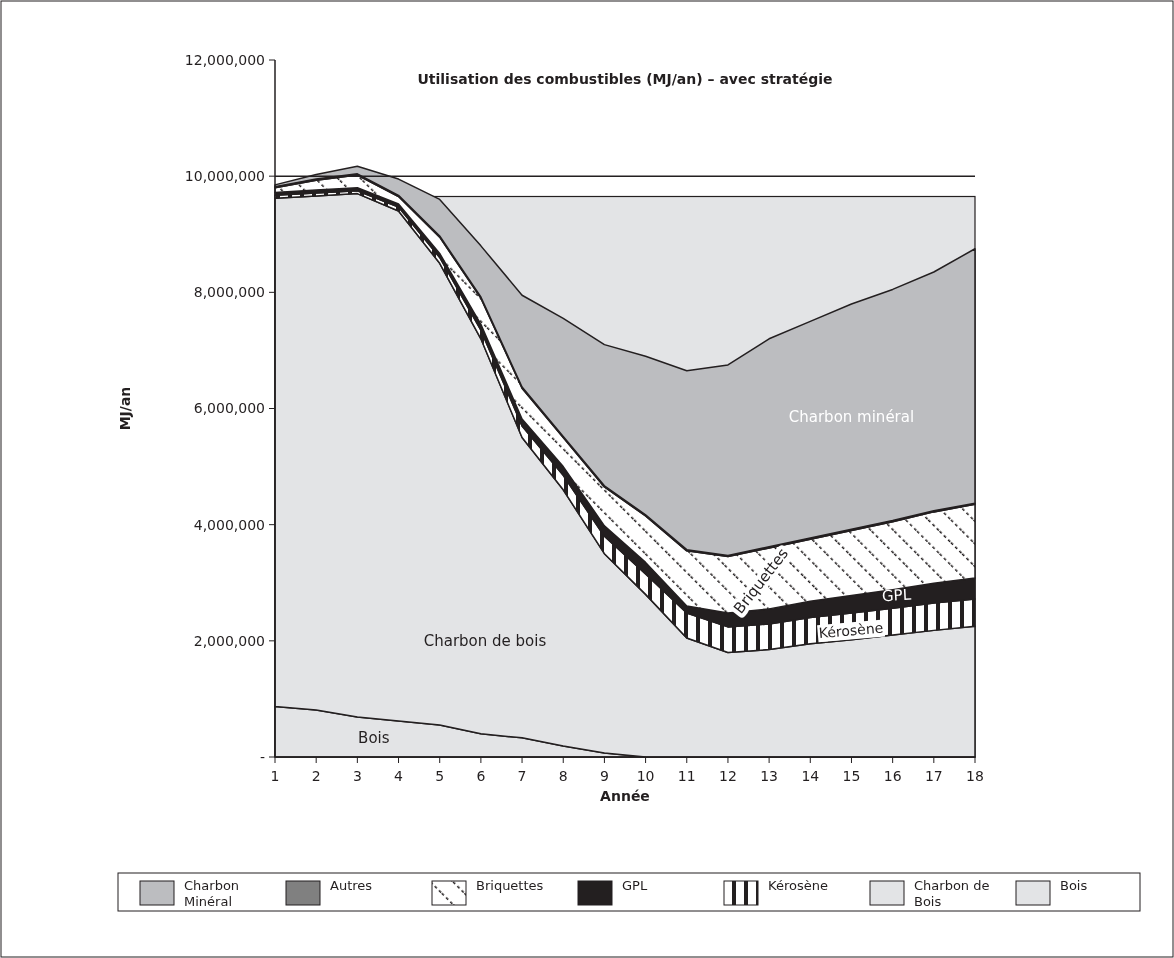  Describe the element at coordinates (522, 776) in the screenshot. I see `x-tick-label: 7` at that location.